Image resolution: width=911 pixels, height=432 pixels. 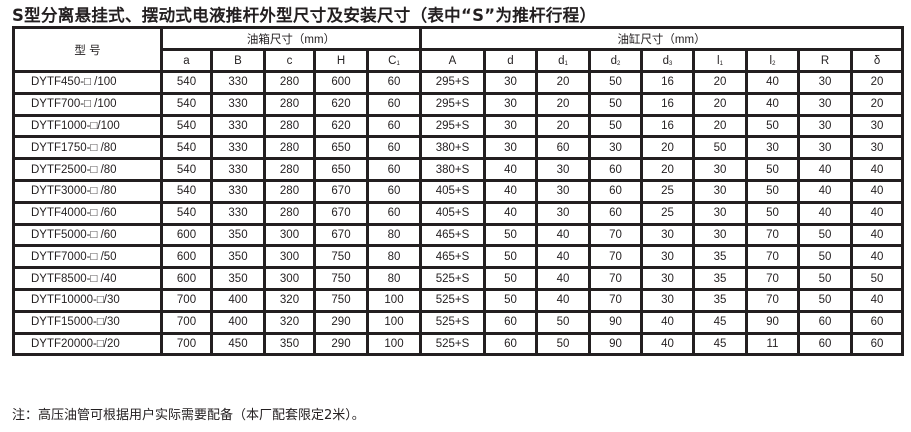 What do you see at coordinates (289, 257) in the screenshot?
I see `value-cell: 300` at bounding box center [289, 257].